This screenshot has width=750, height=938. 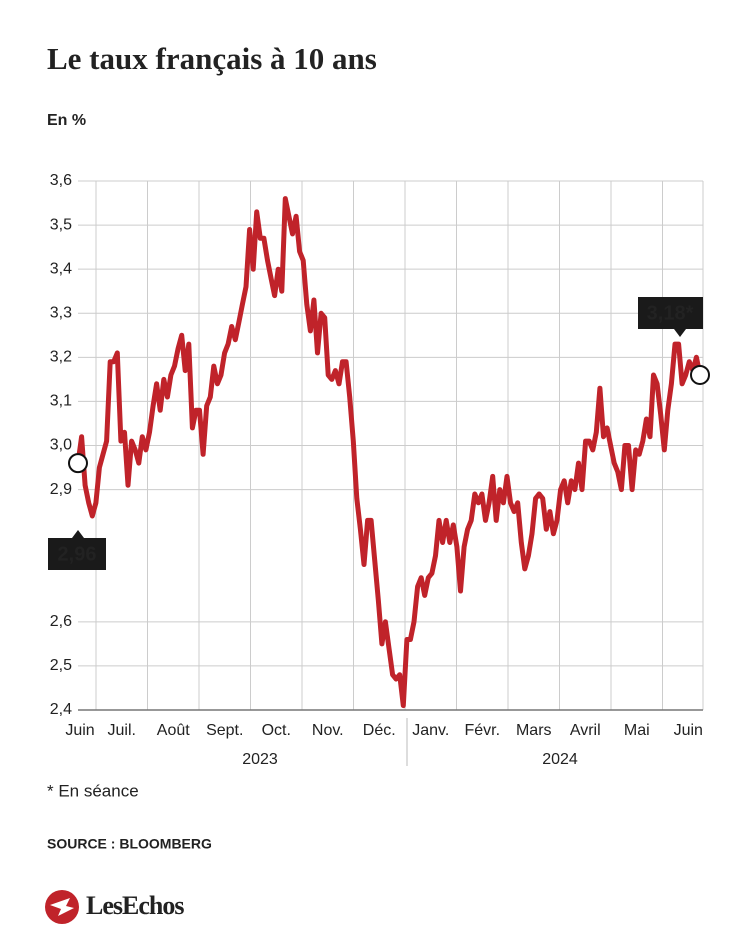 What do you see at coordinates (122, 730) in the screenshot?
I see `x-tick-label: Juil.` at bounding box center [122, 730].